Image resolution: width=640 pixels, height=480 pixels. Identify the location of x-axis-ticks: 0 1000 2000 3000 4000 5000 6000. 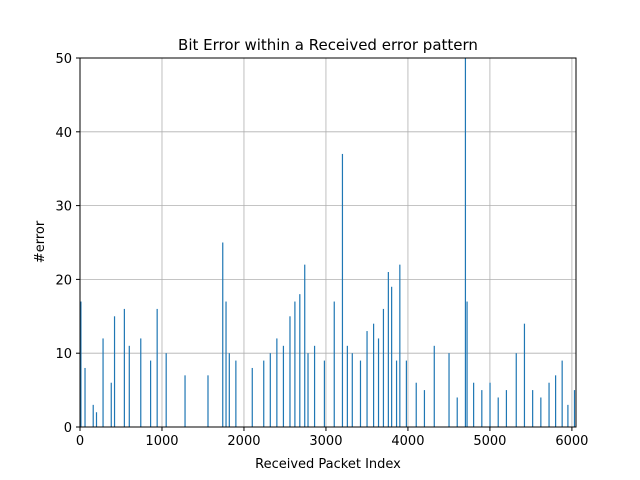
(332, 438).